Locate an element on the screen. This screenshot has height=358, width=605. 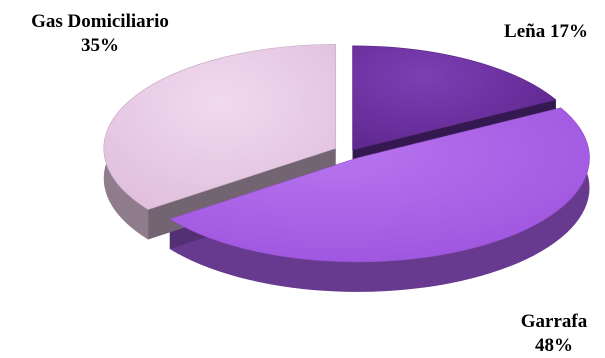
slice-label-gas-name: Gas Domiciliario is located at coordinates (100, 21).